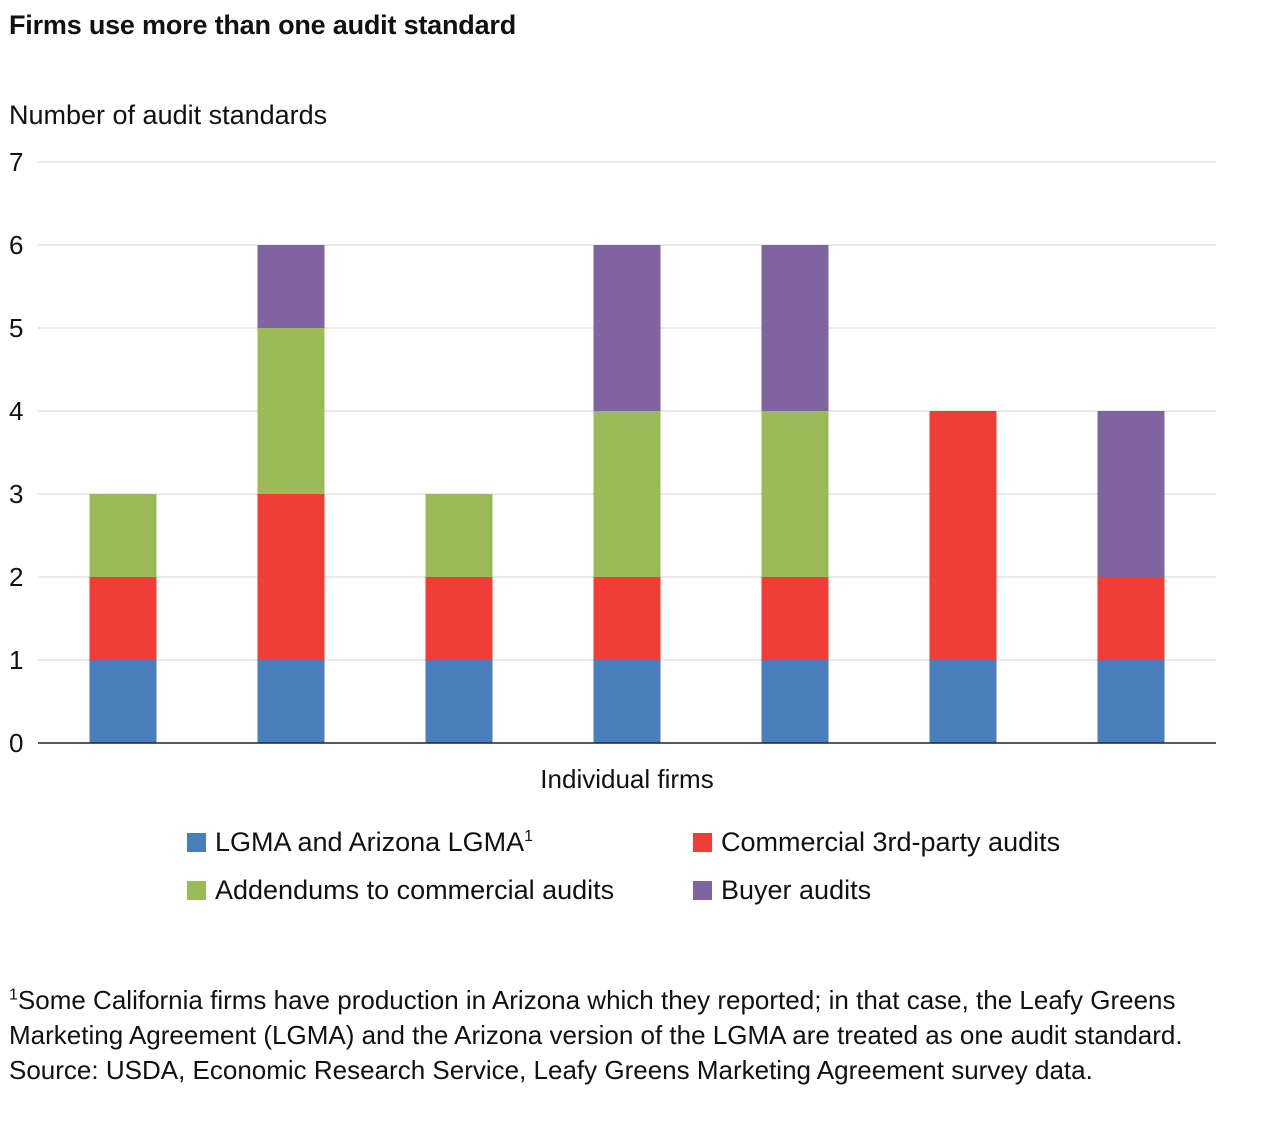  What do you see at coordinates (168, 115) in the screenshot?
I see `y-axis-label: Number of audit standards` at bounding box center [168, 115].